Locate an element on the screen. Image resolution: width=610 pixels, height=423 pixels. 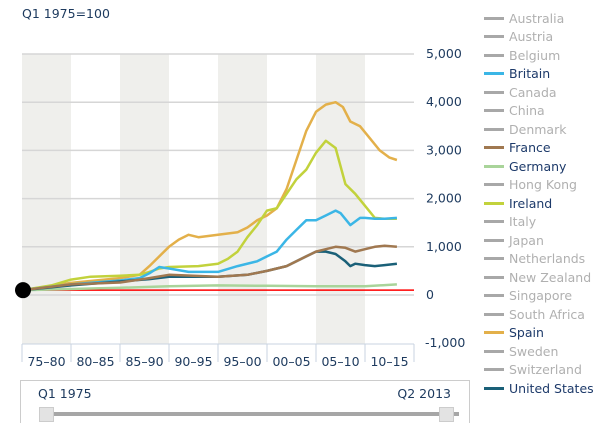
legend-item: Canada is located at coordinates (539, 92).